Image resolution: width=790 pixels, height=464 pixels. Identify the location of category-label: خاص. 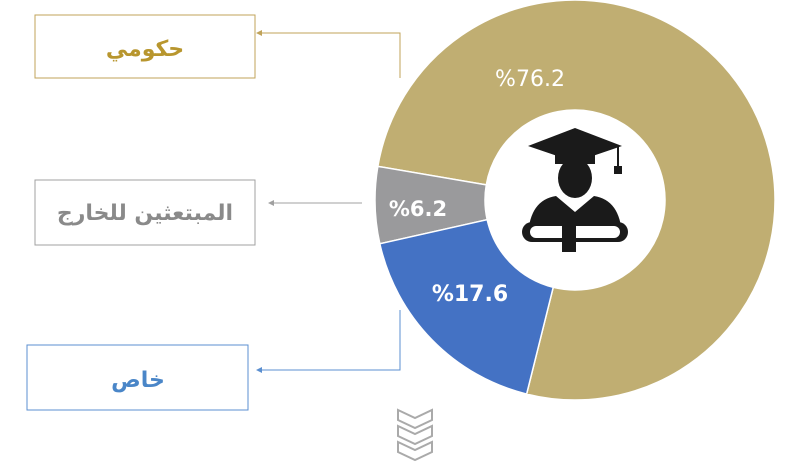
(138, 380).